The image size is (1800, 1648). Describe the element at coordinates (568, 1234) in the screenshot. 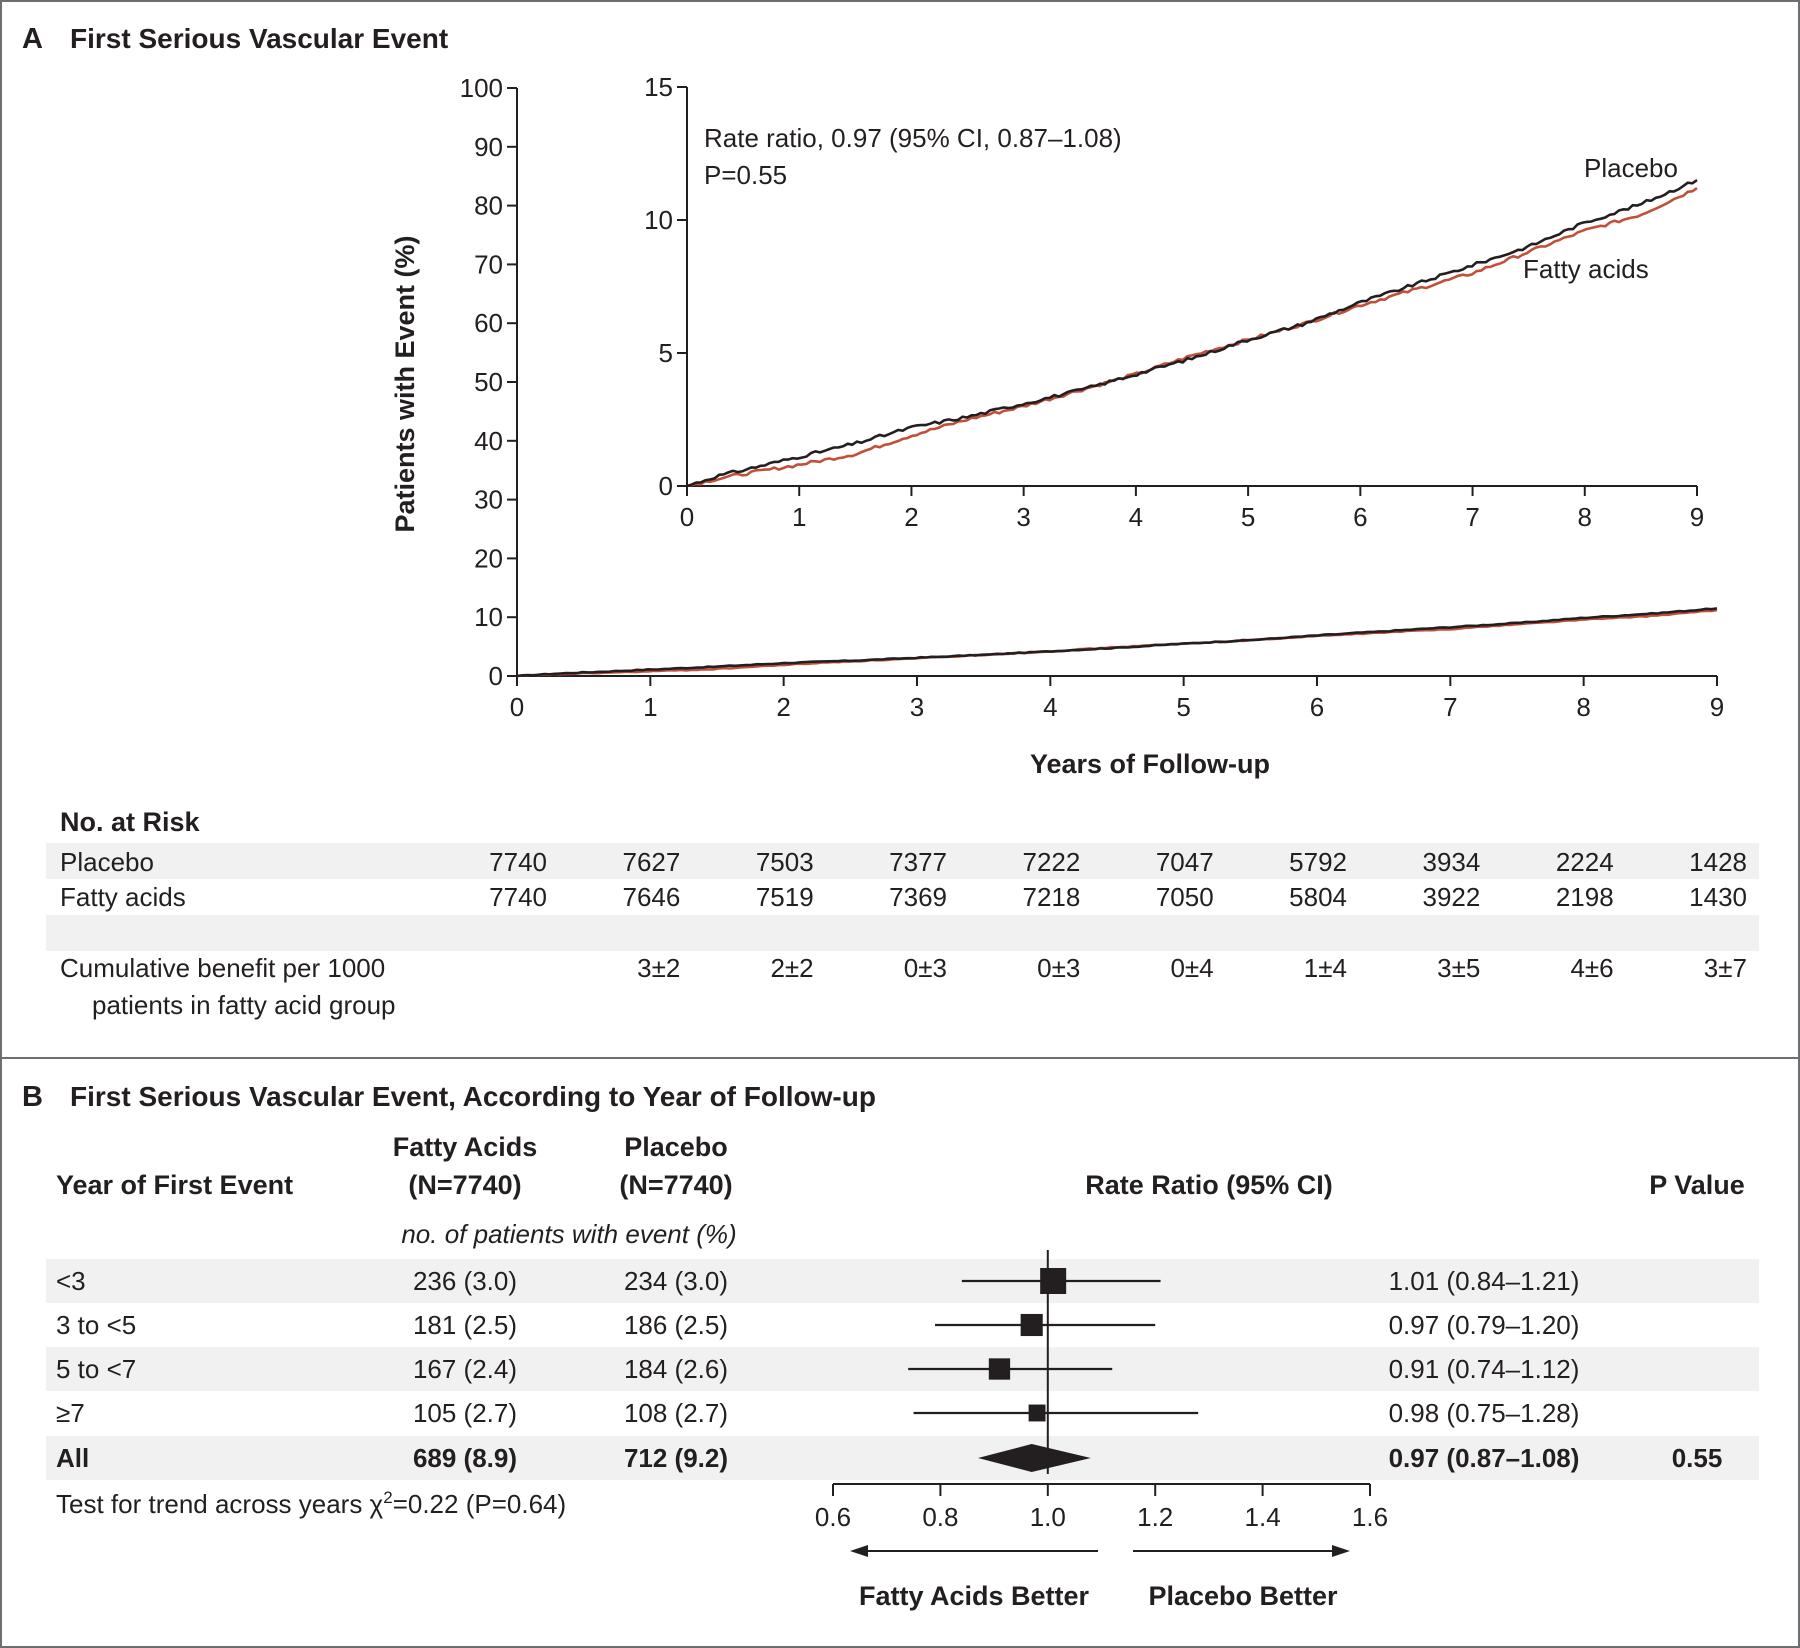

I see `subheader-no-of-patients: no. of patients with event (%)` at that location.